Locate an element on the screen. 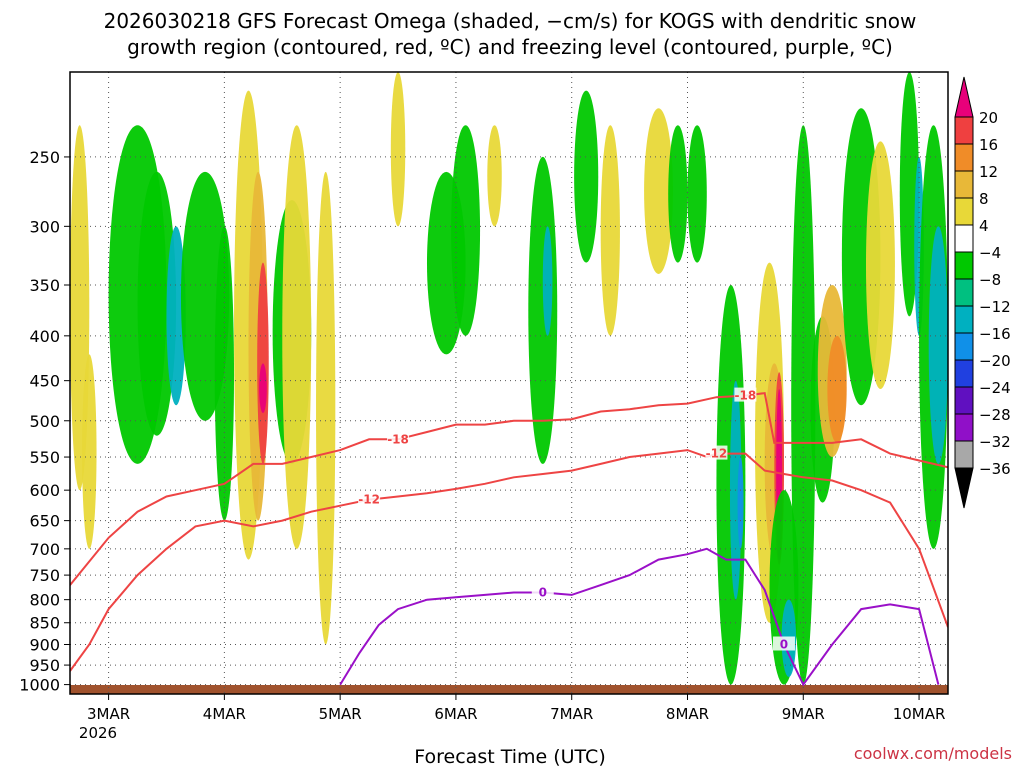 The height and width of the screenshot is (768, 1024). contour-line is located at coordinates (639, 617).